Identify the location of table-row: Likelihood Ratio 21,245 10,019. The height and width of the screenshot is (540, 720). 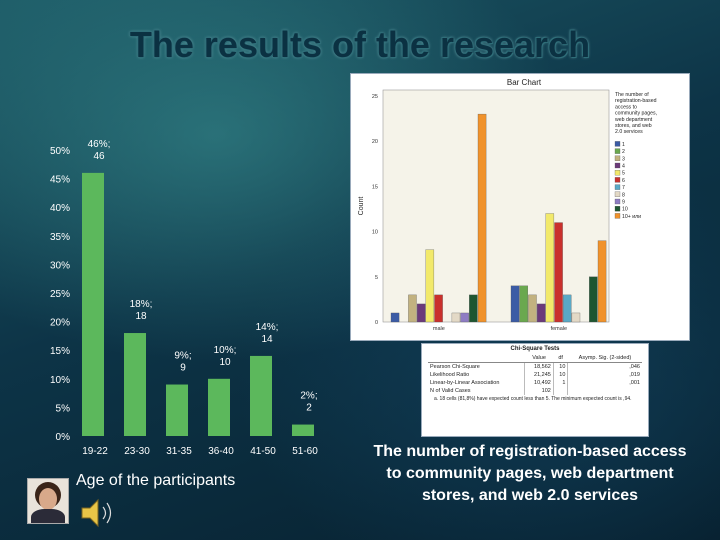
(535, 375).